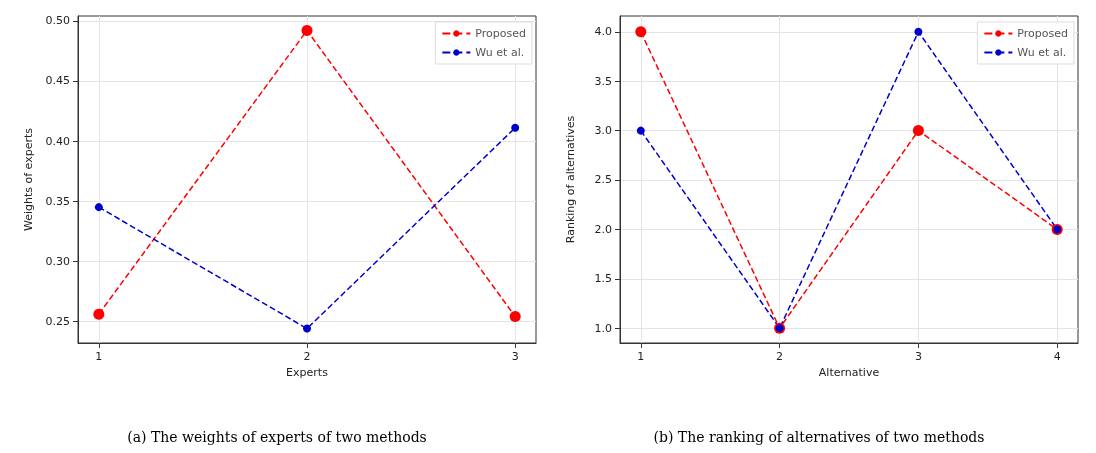 Image resolution: width=1096 pixels, height=453 pixels. What do you see at coordinates (819, 437) in the screenshot?
I see `text: (b) The ranking of alternatives of two methods` at bounding box center [819, 437].